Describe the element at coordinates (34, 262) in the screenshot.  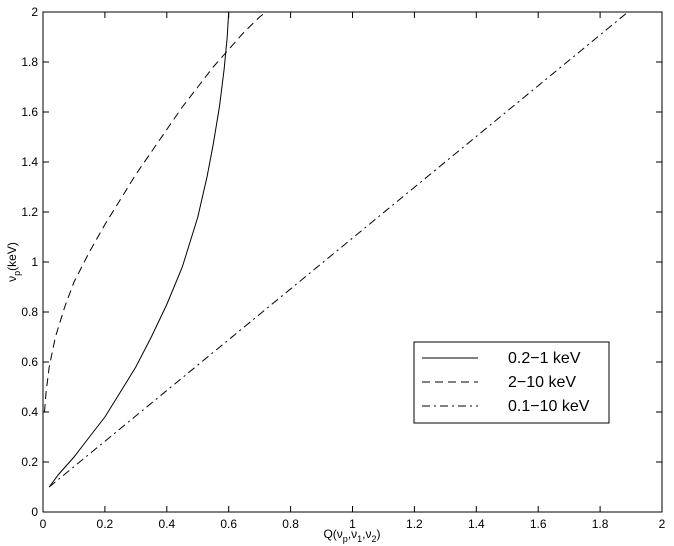
I see `y-tick-label: 1` at that location.